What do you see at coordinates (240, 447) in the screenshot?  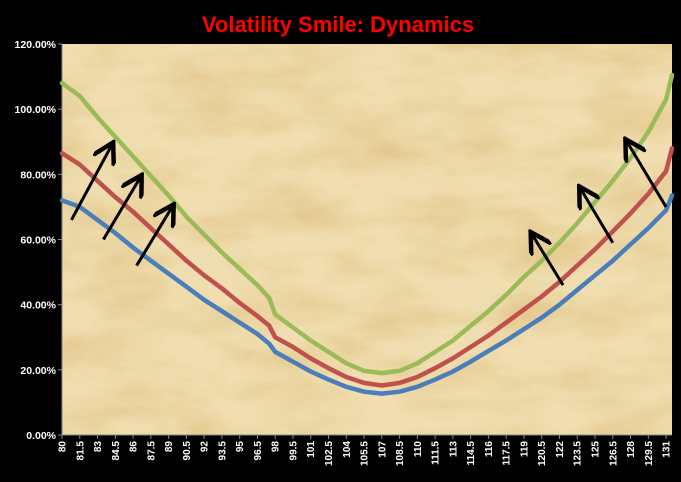 I see `x-tick-label: 95` at bounding box center [240, 447].